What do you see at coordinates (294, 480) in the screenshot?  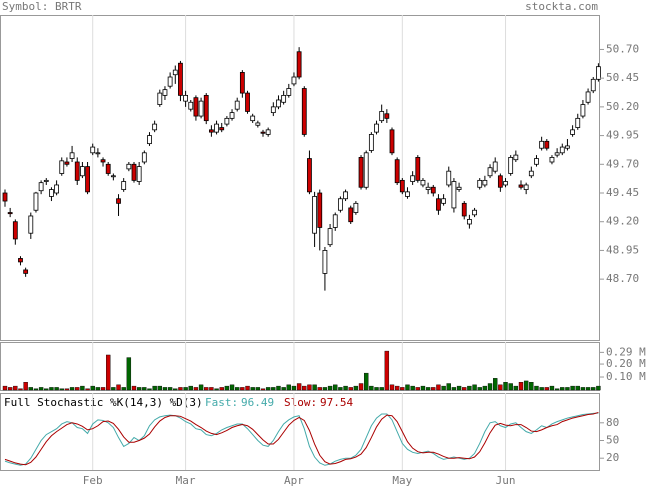 I see `x-tick-label: Apr` at bounding box center [294, 480].